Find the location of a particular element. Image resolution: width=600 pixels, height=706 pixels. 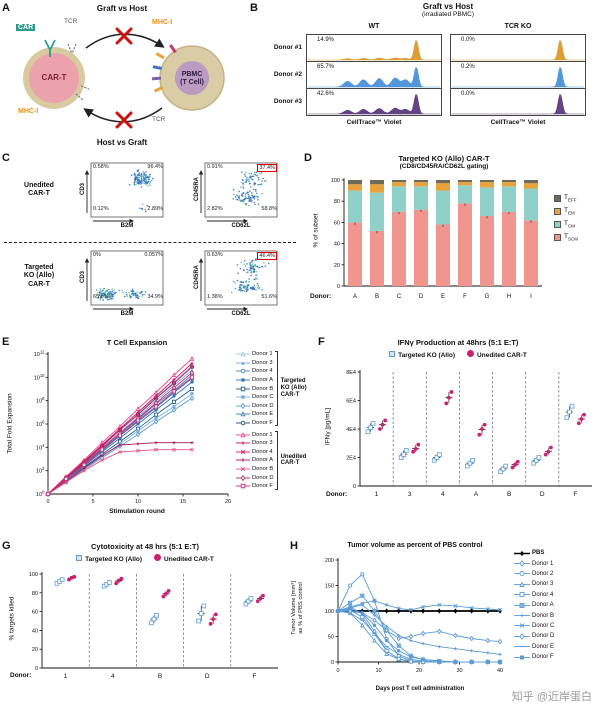

panel-g-legend: Targeted KO (Allo) Unedited CAR-T is located at coordinates (145, 558).